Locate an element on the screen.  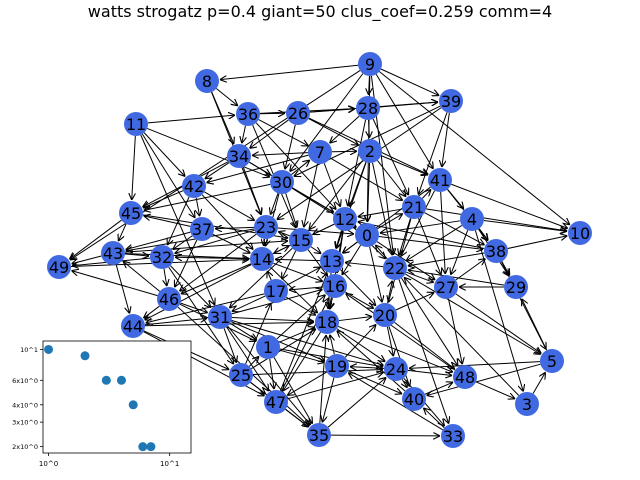
node-label-2: 2 is located at coordinates (370, 151).